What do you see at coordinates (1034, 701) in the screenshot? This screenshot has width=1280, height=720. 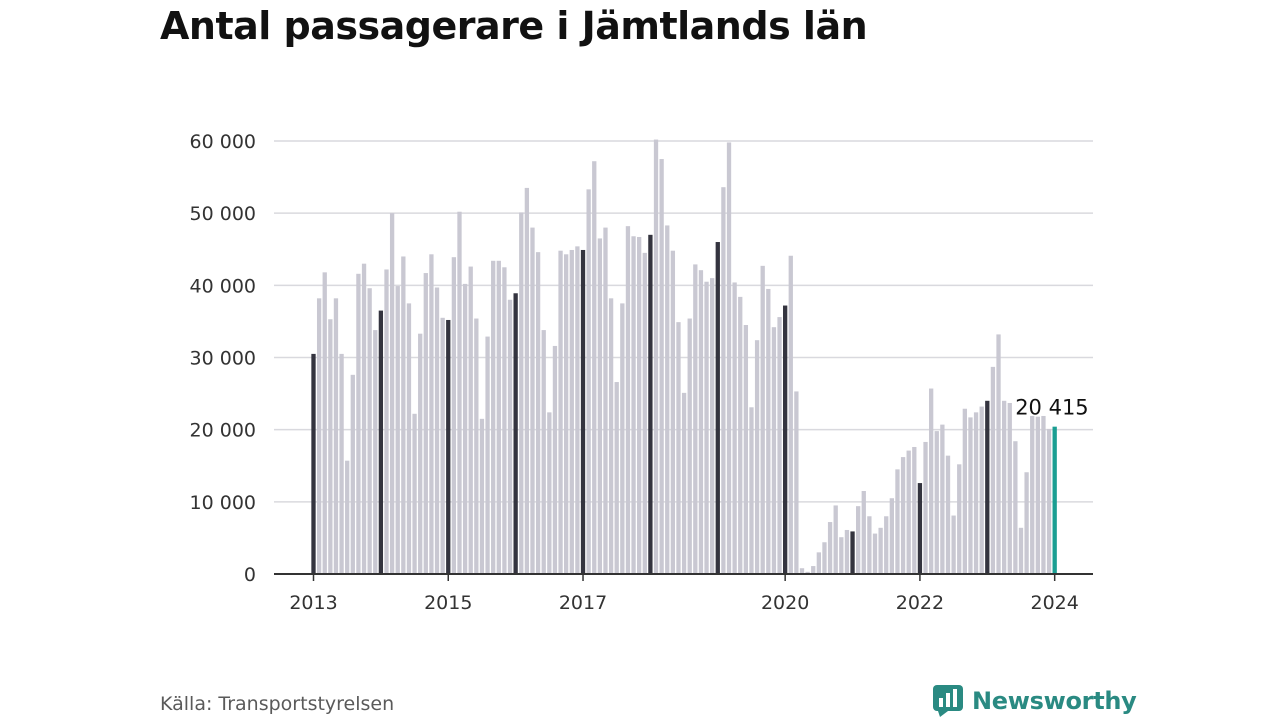 I see `brand-logo: Newsworthy` at bounding box center [1034, 701].